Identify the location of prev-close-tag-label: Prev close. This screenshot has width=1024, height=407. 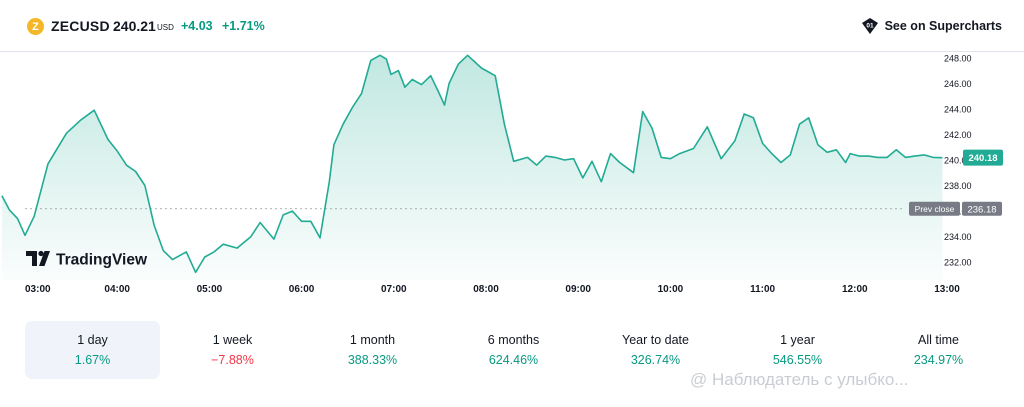
(935, 209).